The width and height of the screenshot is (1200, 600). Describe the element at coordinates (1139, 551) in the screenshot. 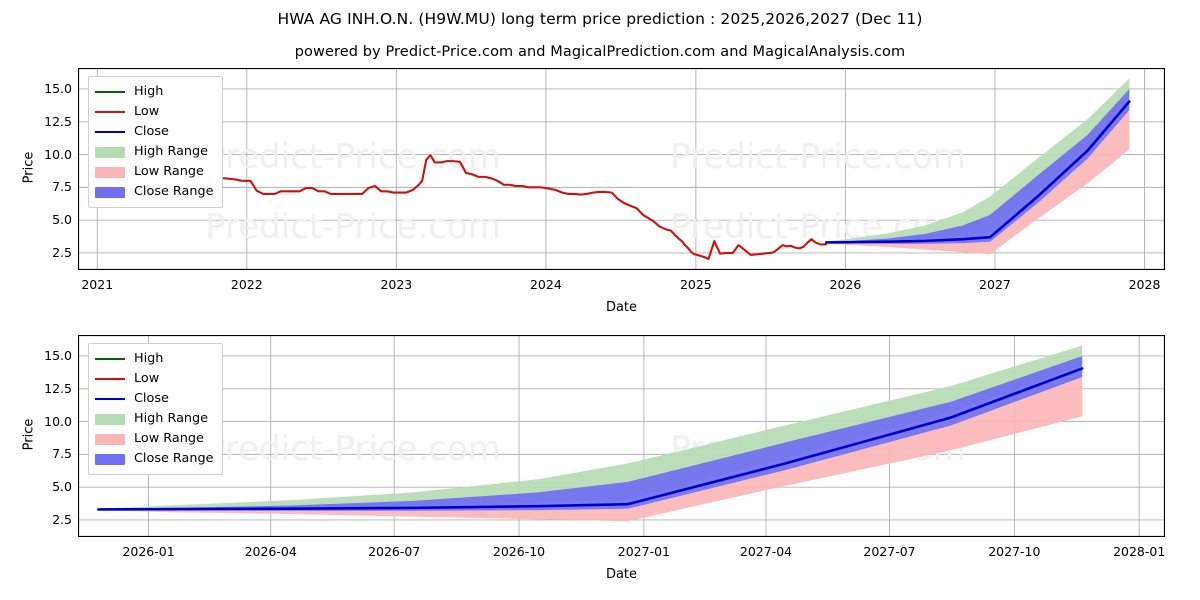

I see `x-tick-label: 2028-01` at that location.